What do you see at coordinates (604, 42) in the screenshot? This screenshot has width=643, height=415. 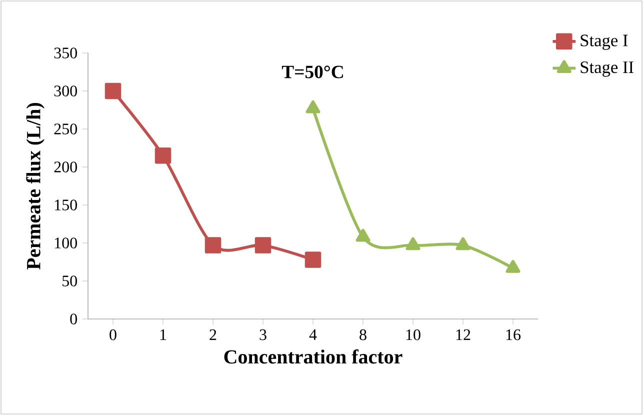 I see `legend-label: Stage I` at bounding box center [604, 42].